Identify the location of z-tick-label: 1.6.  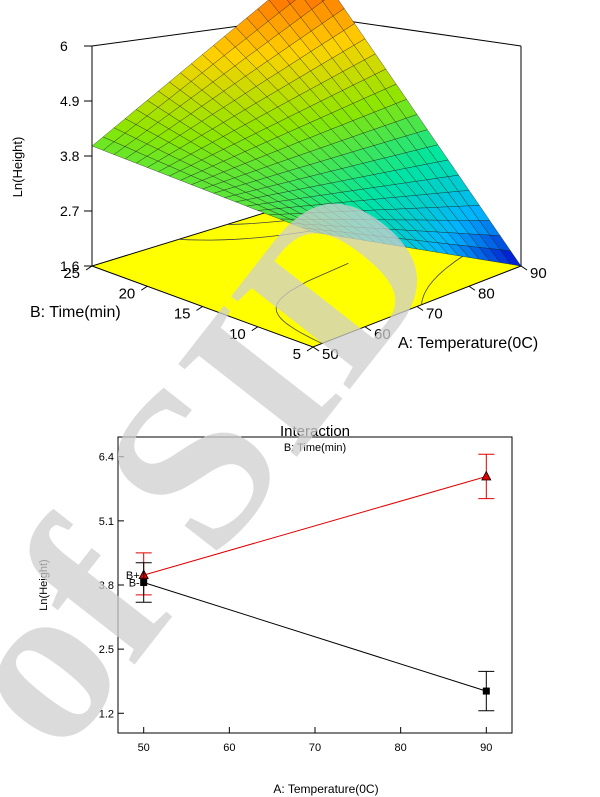
(70, 266).